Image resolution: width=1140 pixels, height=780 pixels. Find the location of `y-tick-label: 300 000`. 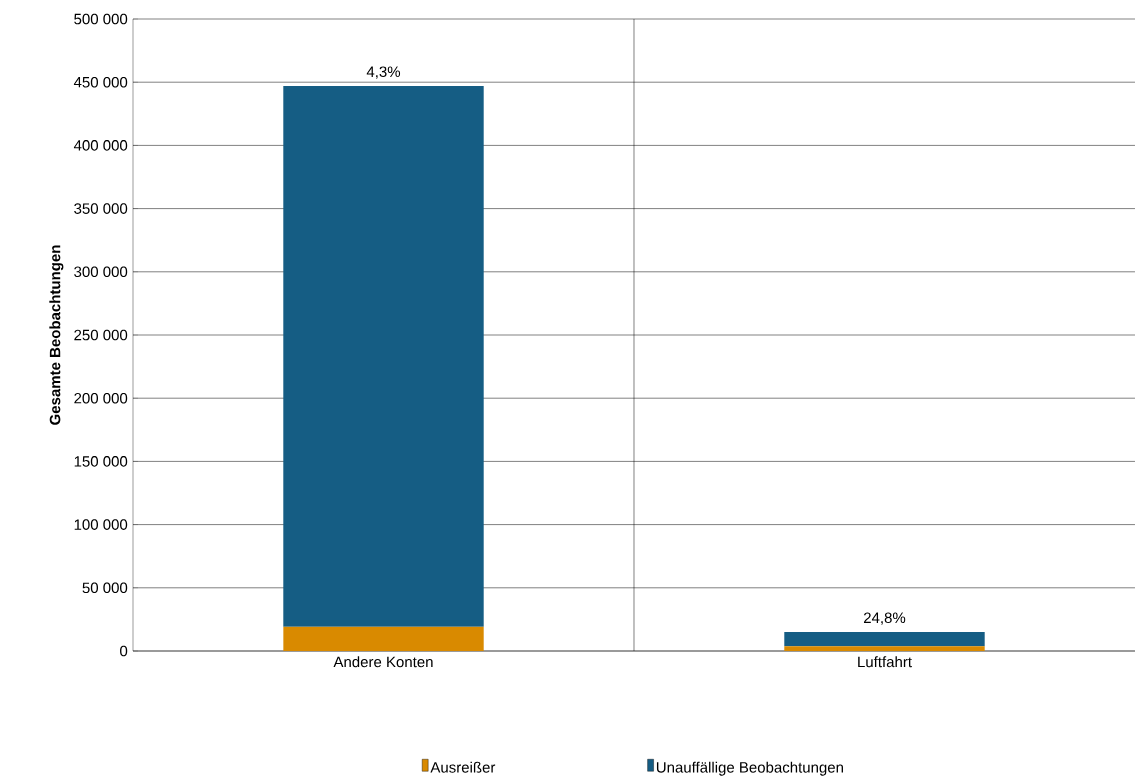

y-tick-label: 300 000 is located at coordinates (101, 272).